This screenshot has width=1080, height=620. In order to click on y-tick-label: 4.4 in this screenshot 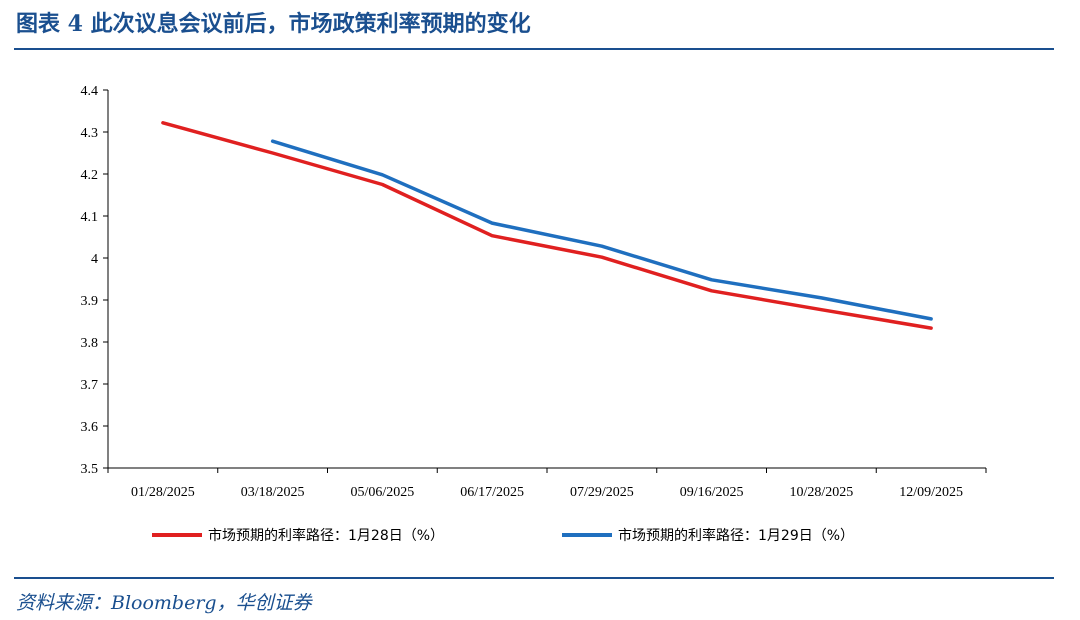, I will do `click(90, 91)`.